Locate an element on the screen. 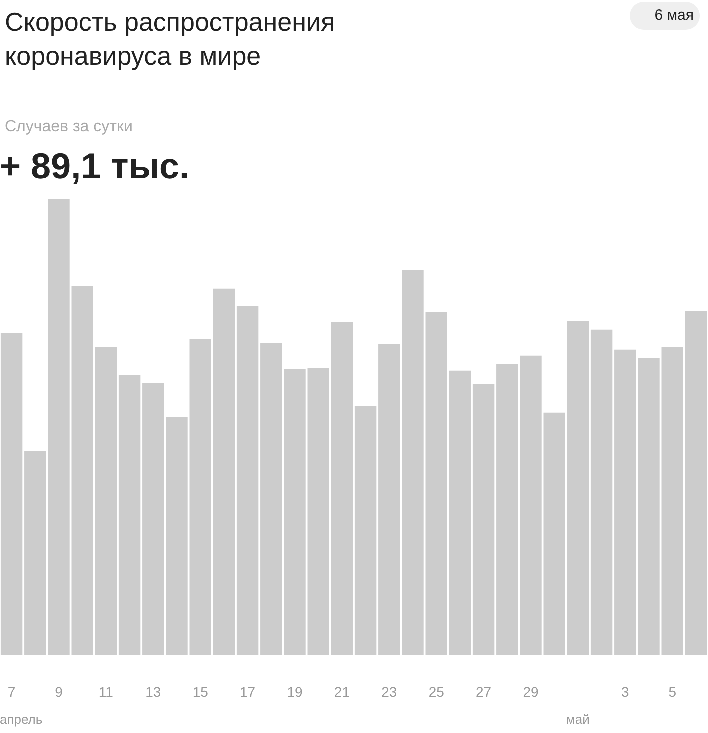 This screenshot has height=733, width=708. text: апрель is located at coordinates (21, 719).